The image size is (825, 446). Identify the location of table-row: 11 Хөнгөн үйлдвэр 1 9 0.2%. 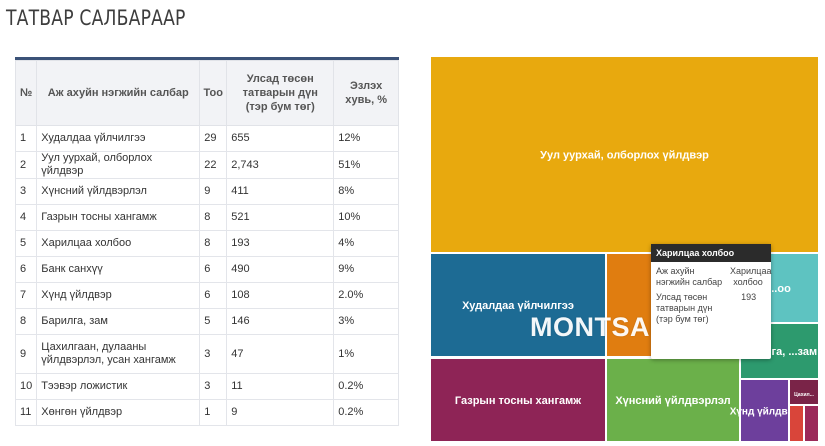
(206, 412).